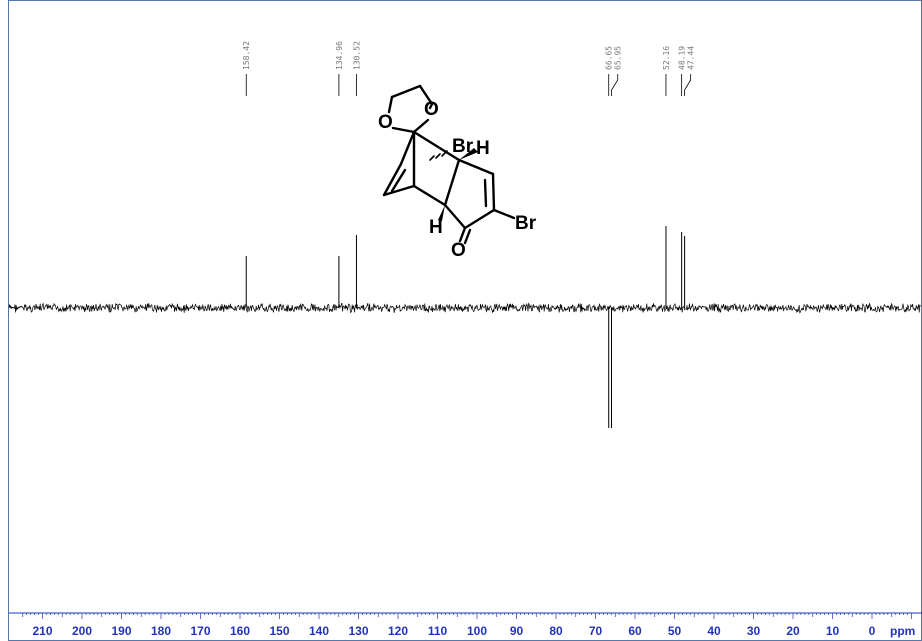 The height and width of the screenshot is (641, 922). What do you see at coordinates (714, 631) in the screenshot?
I see `x-tick-label-40: 40` at bounding box center [714, 631].